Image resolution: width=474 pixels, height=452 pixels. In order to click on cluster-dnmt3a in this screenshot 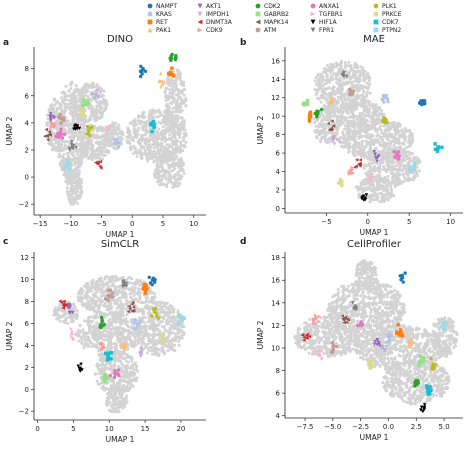, I will do `click(358, 163)`.